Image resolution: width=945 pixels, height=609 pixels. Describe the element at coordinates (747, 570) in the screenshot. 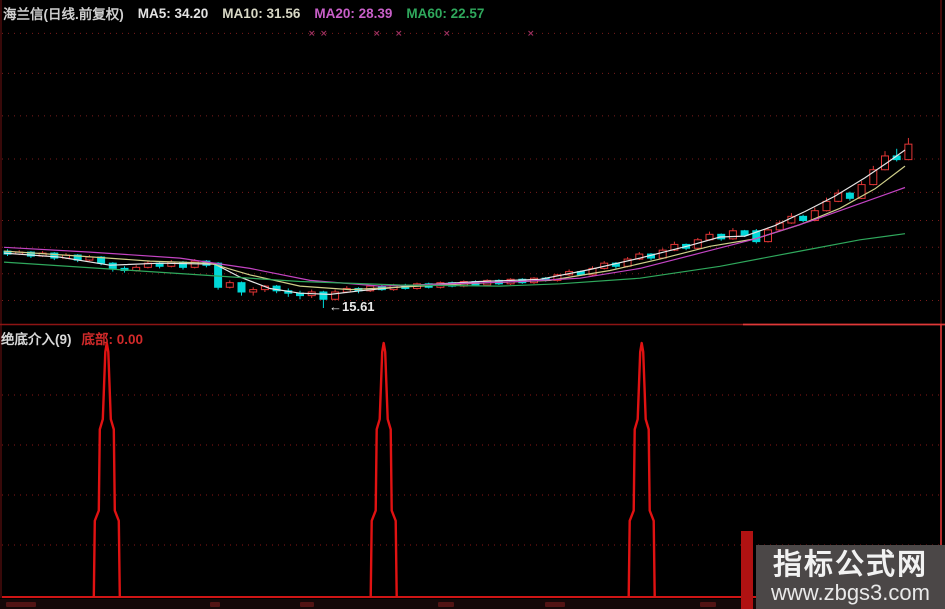

I see `watermark-red-bar` at that location.